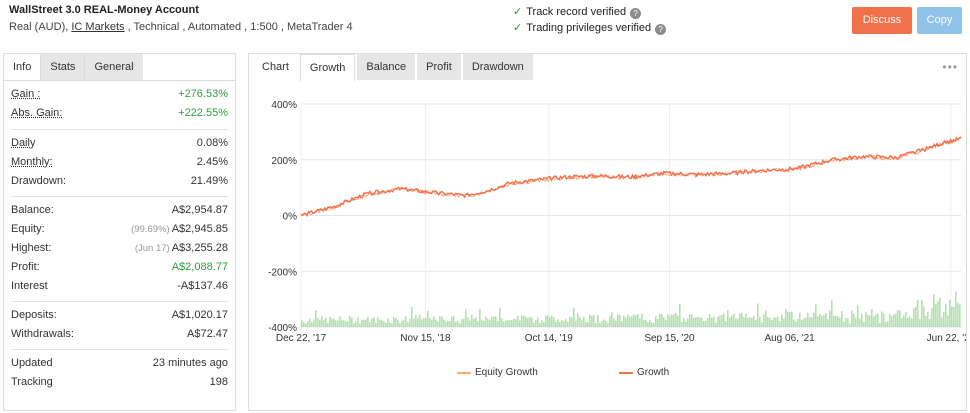 The image size is (970, 413). Describe the element at coordinates (950, 67) in the screenshot. I see `ellipsis-icon: •••` at that location.